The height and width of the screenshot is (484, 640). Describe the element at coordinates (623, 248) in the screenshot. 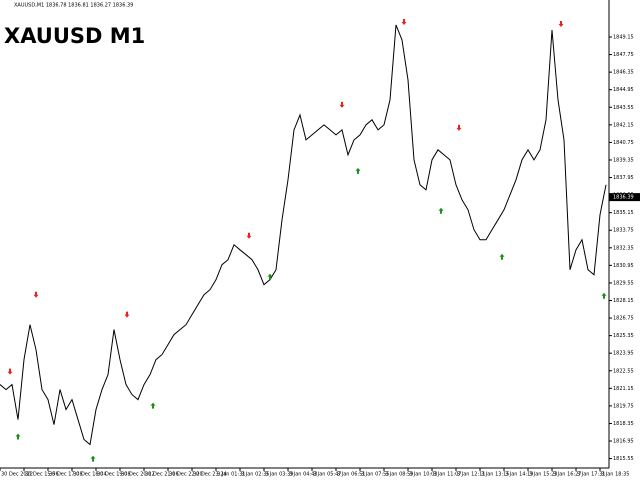

I see `y-tick-label: 1832.35` at that location.